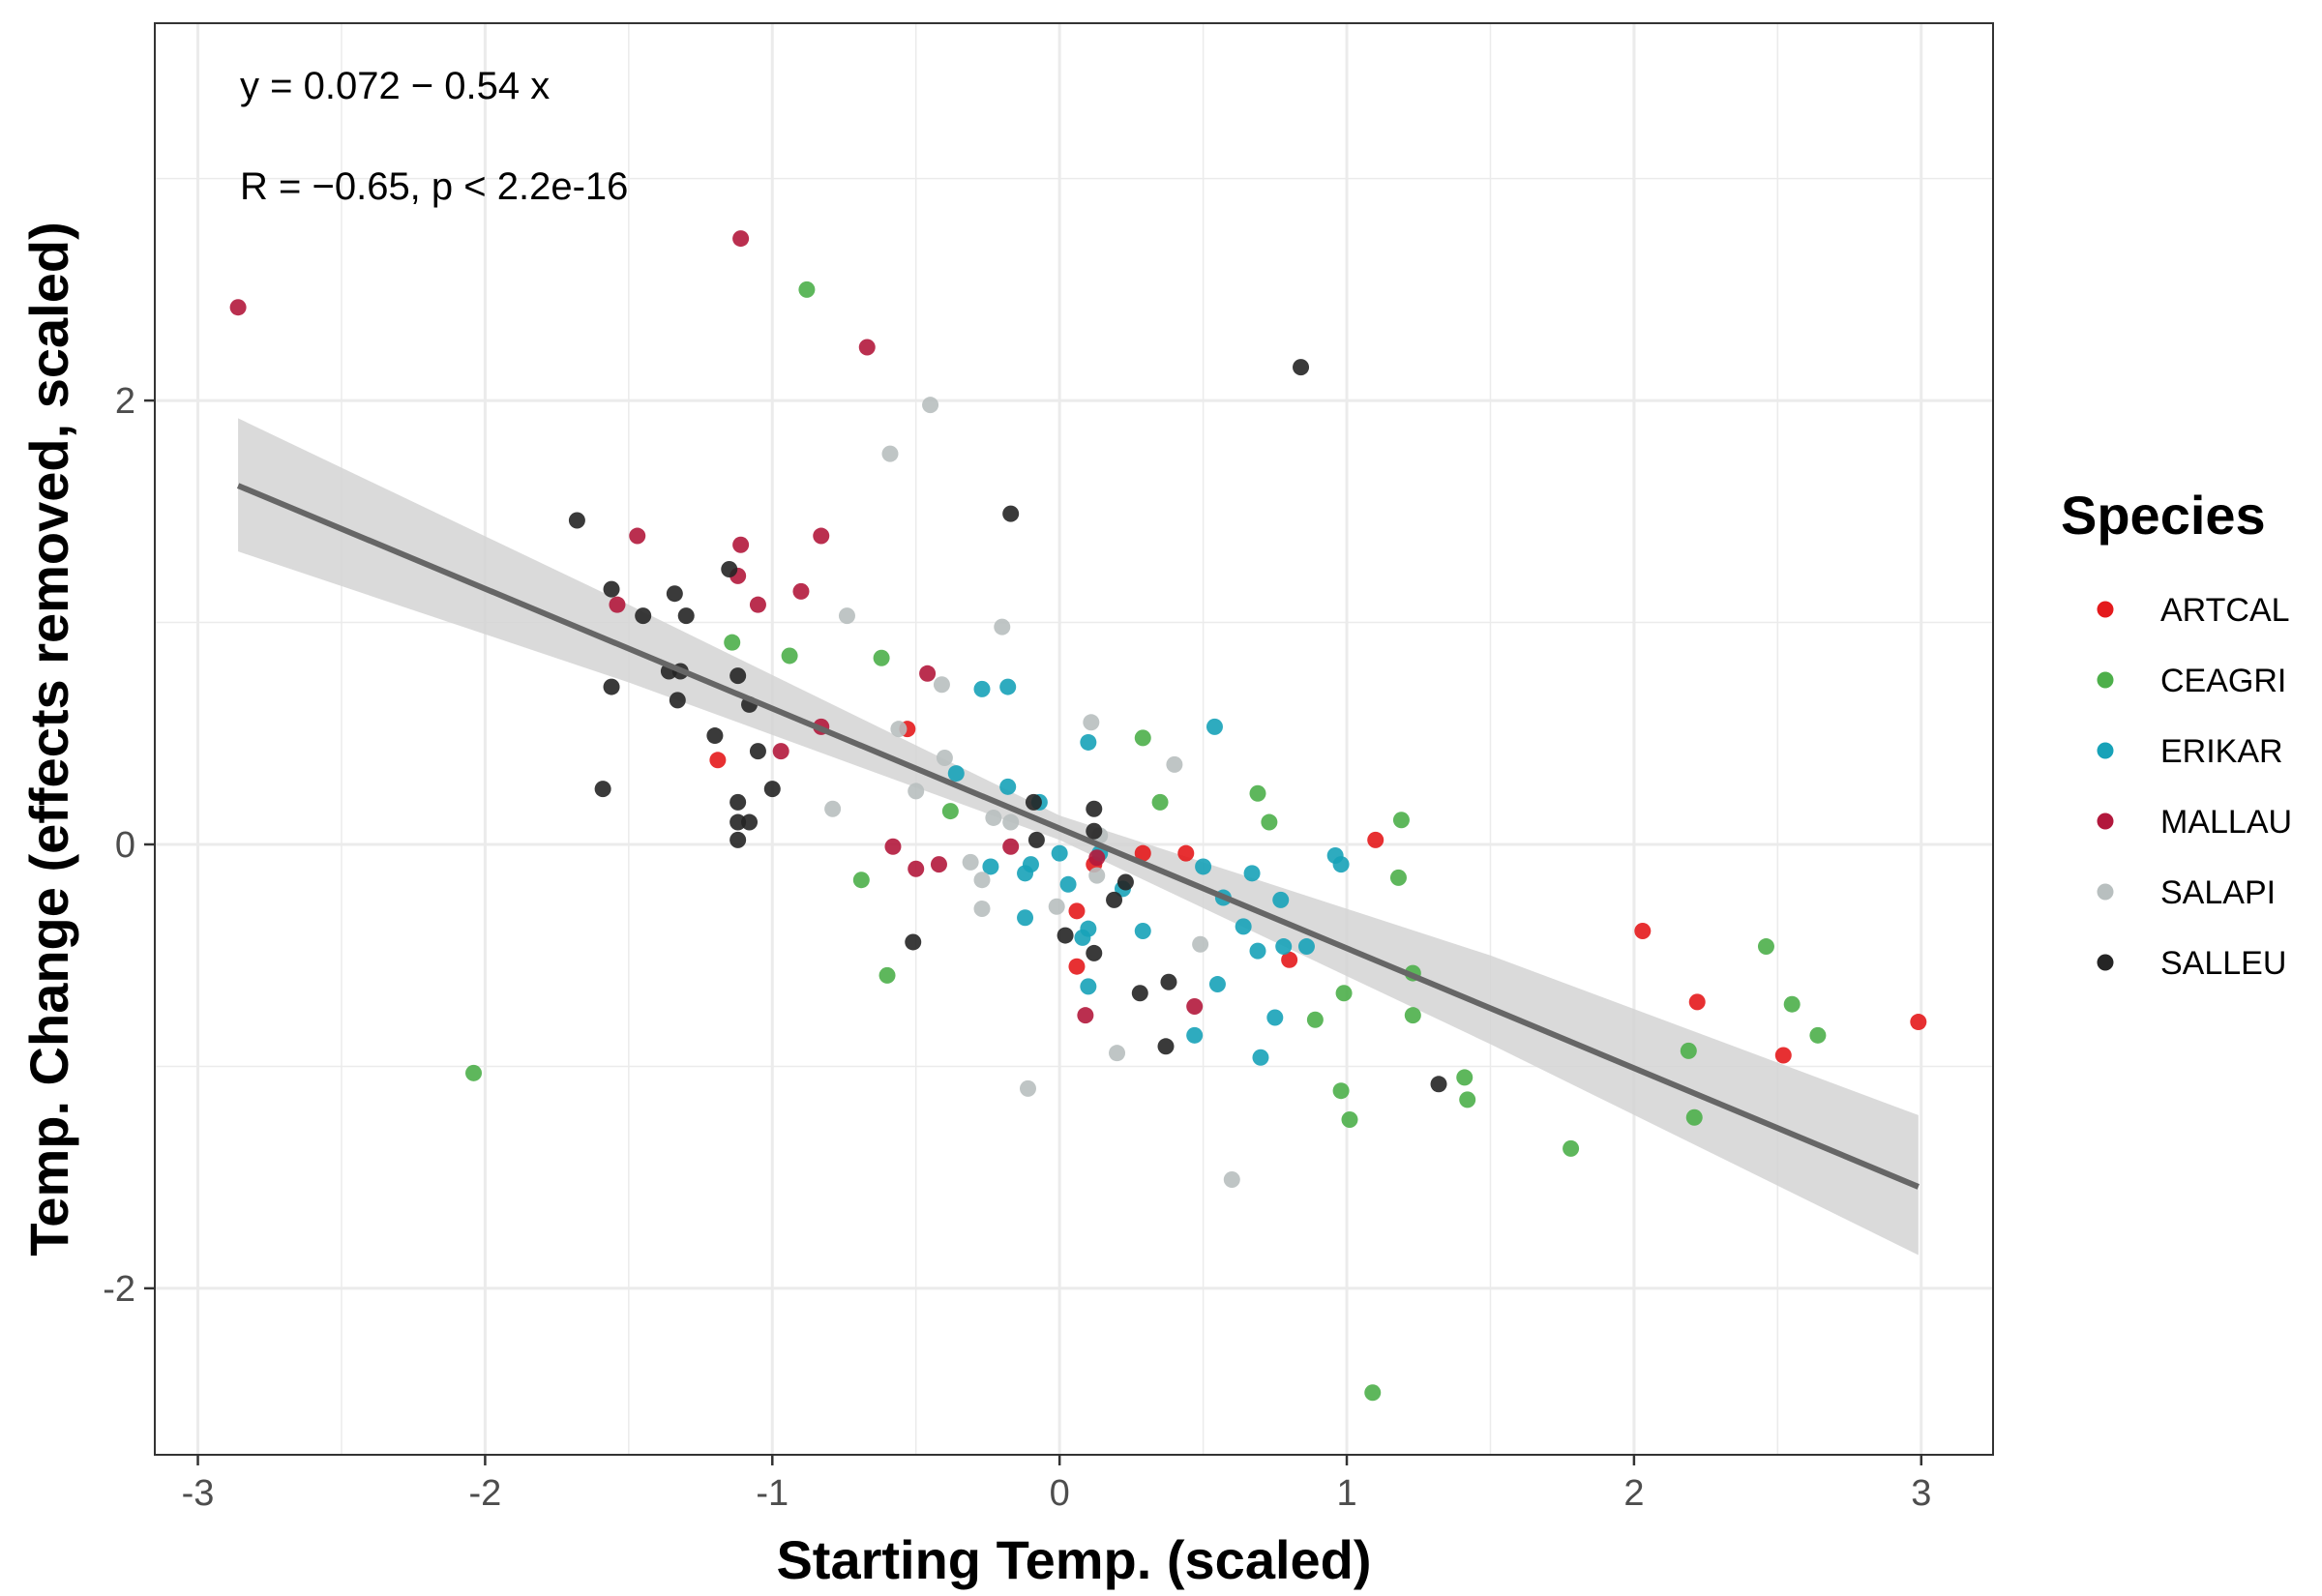 Image resolution: width=2322 pixels, height=1596 pixels. Describe the element at coordinates (395, 86) in the screenshot. I see `equation-annotation: y = 0.072 − 0.54 x` at that location.